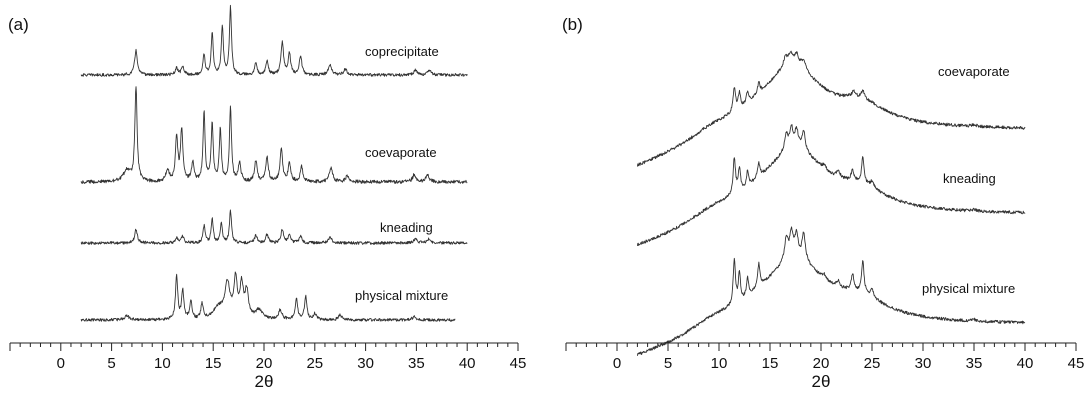 This screenshot has width=1084, height=397. I want to click on panel-b-x-axis-title: 2θ, so click(821, 381).